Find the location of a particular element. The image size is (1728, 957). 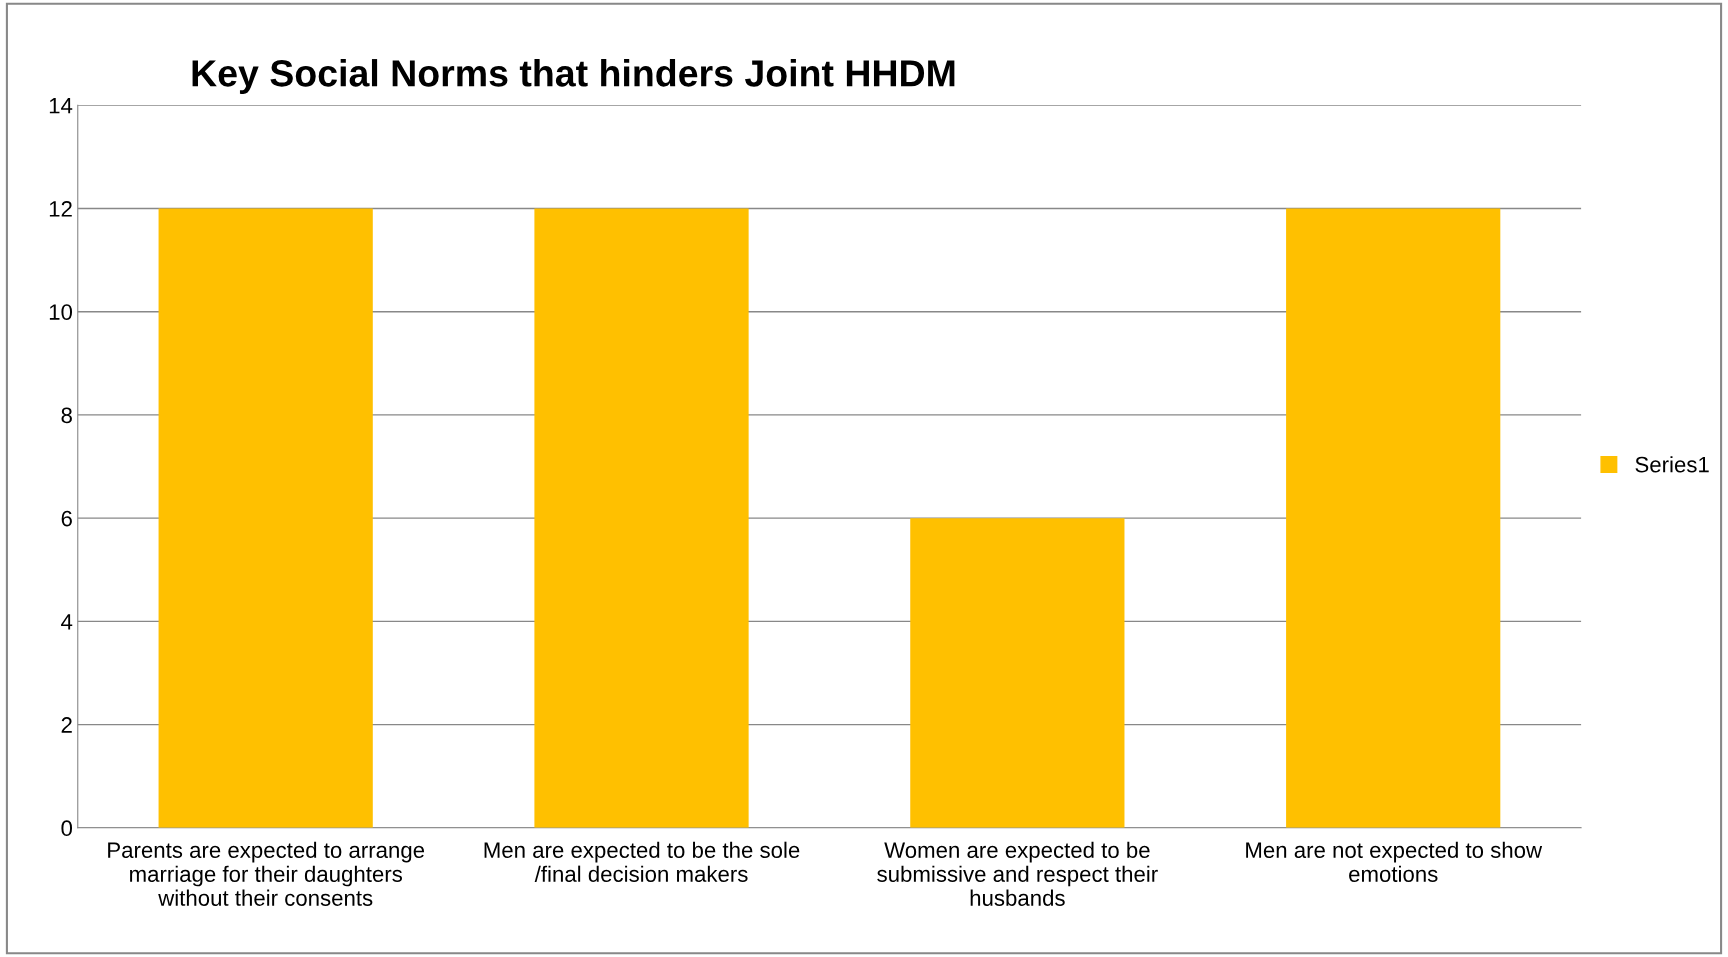

y-tick-label: 6 is located at coordinates (66, 518).